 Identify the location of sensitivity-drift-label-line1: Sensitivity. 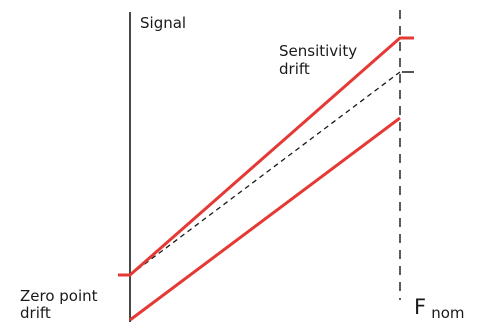
(318, 51).